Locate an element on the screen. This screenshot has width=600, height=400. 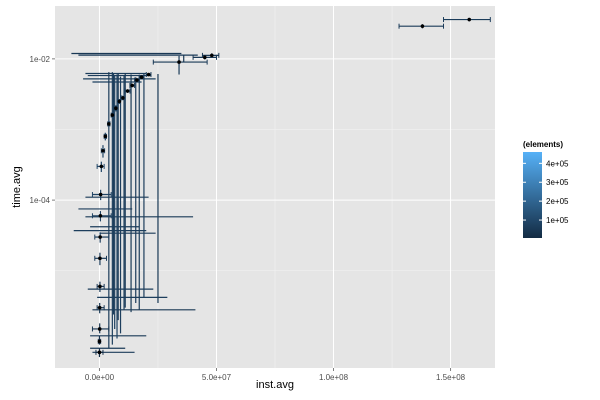
legend-colorbar is located at coordinates (532, 195).